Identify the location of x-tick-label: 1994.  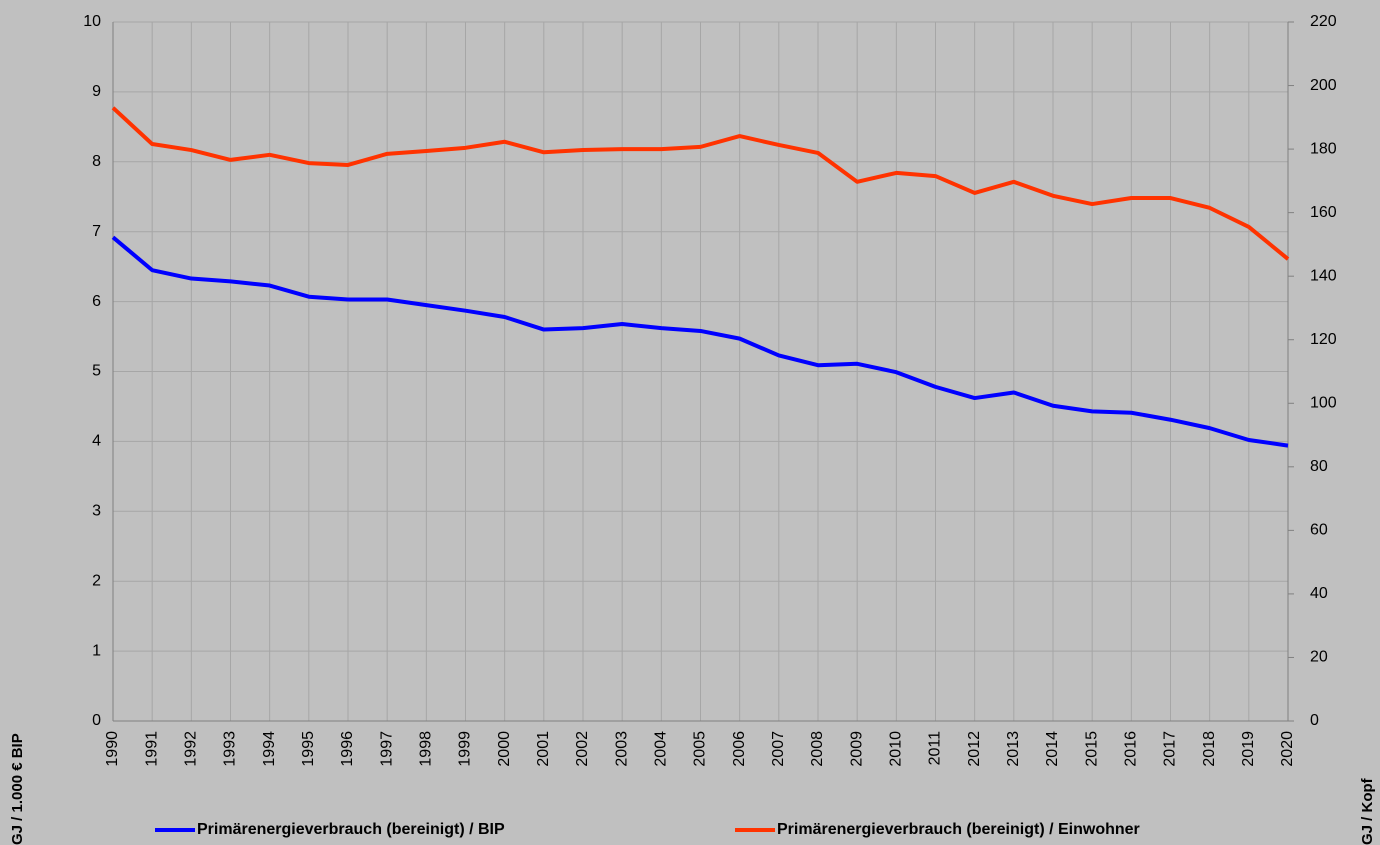
(269, 749).